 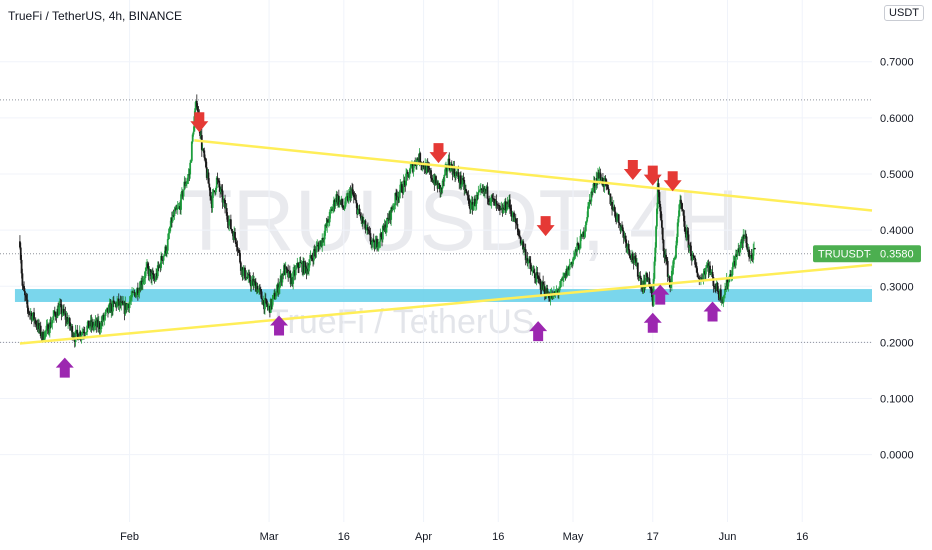 I want to click on trendline, so click(x=533, y=175).